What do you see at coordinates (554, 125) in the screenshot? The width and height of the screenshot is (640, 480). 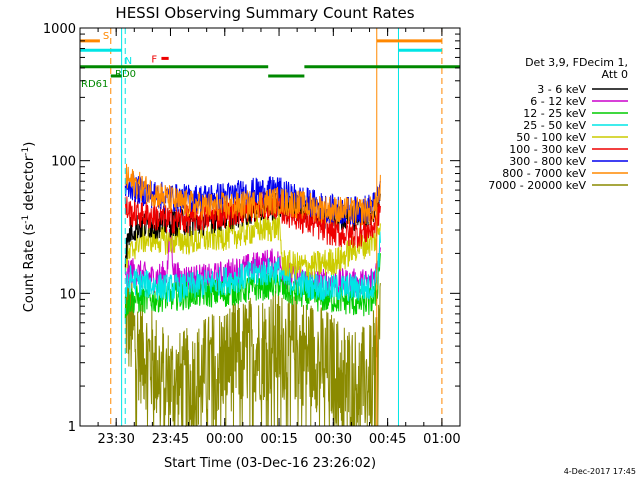 I see `legend-label-3: 25 - 50 keV` at bounding box center [554, 125].